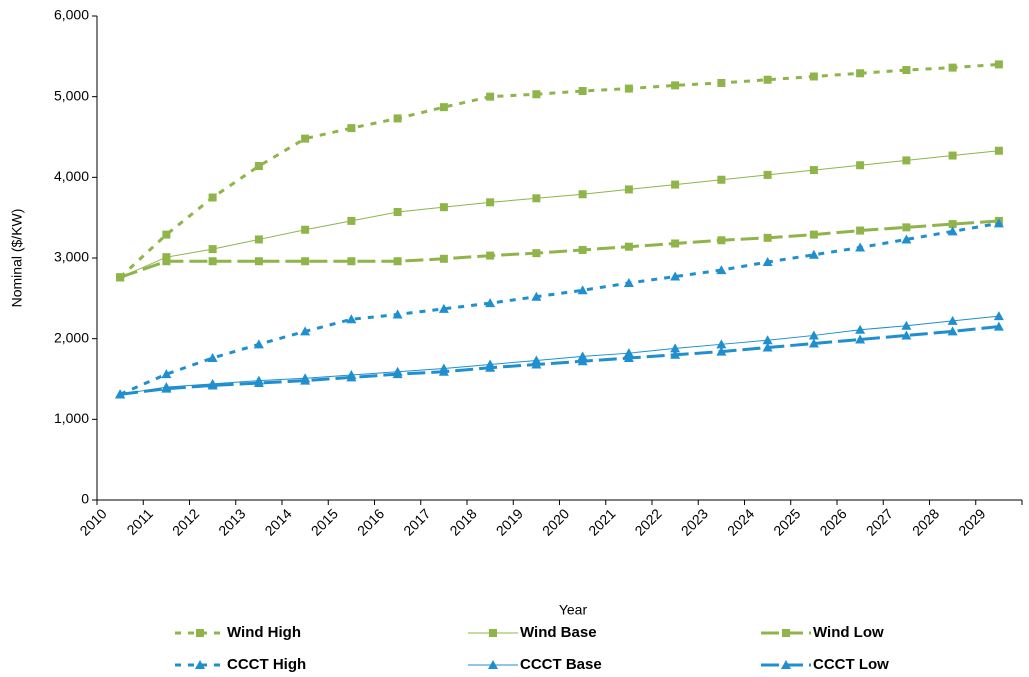 Image resolution: width=1029 pixels, height=677 pixels. I want to click on x-tick-label: 2024, so click(740, 521).